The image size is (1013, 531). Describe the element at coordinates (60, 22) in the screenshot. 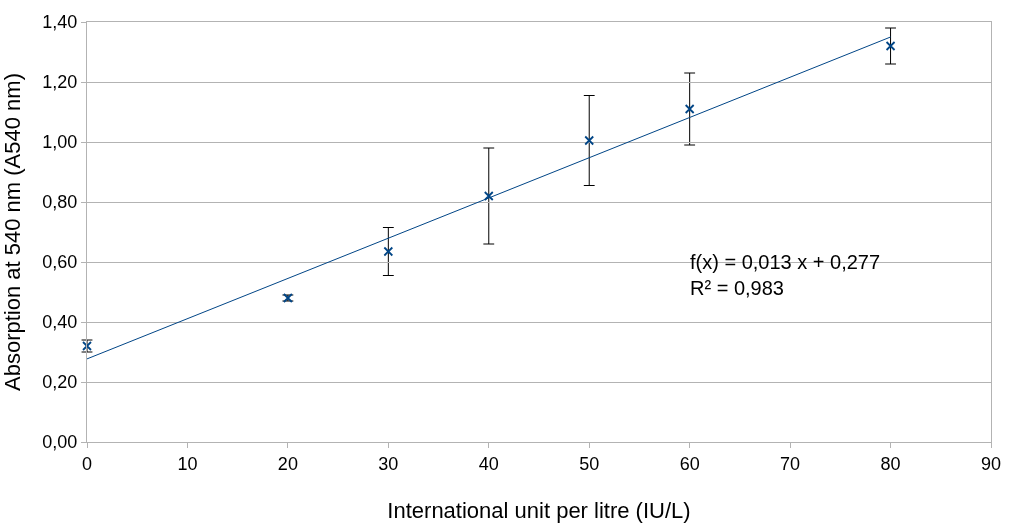

I see `y-tick-label: 1,40` at that location.